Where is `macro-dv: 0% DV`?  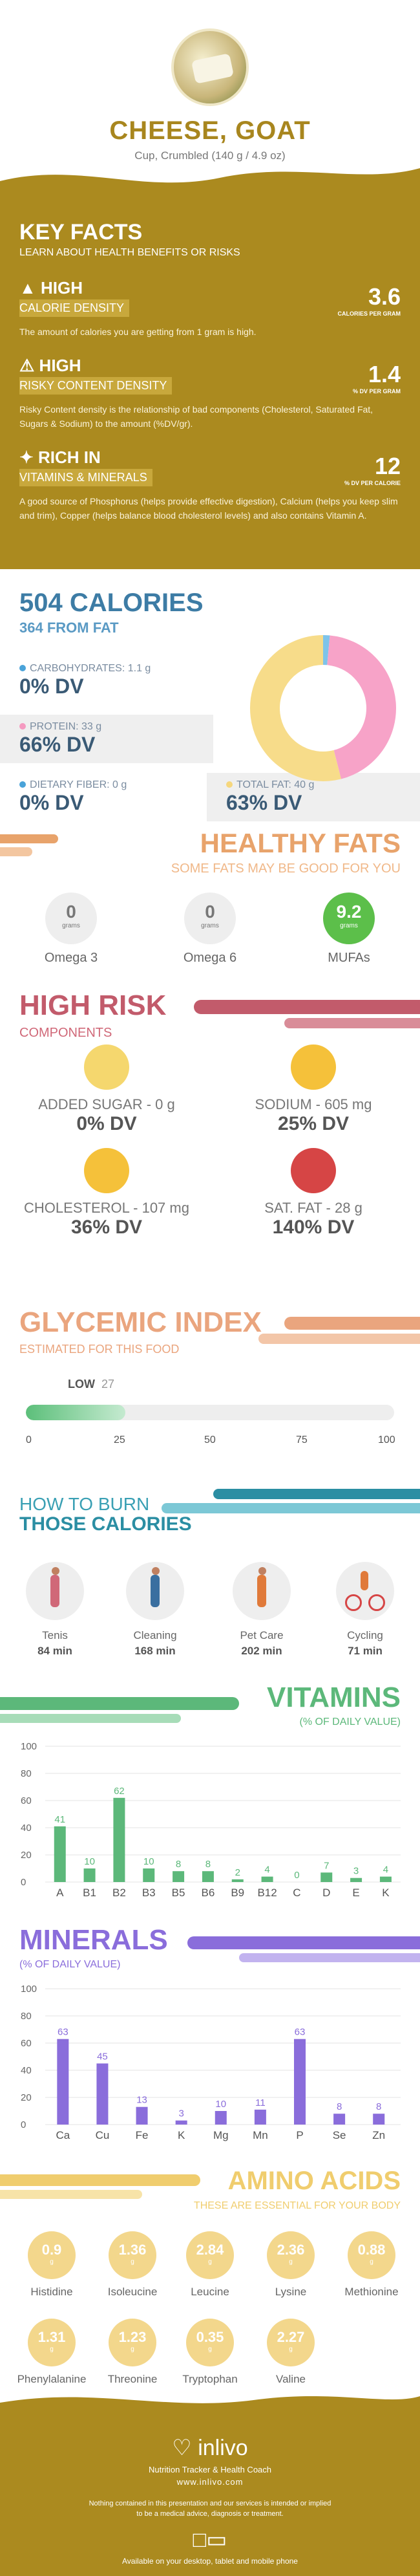 macro-dv: 0% DV is located at coordinates (51, 686).